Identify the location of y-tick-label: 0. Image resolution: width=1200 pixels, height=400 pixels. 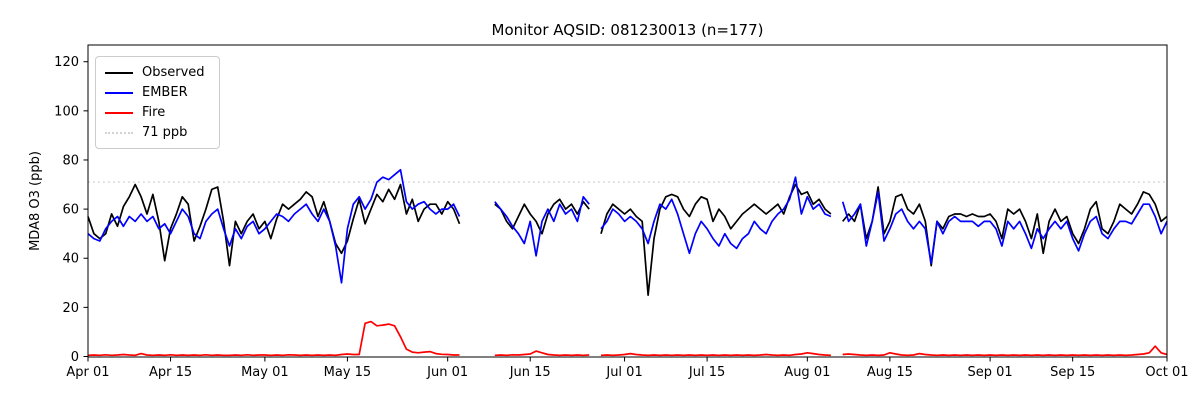
(75, 357).